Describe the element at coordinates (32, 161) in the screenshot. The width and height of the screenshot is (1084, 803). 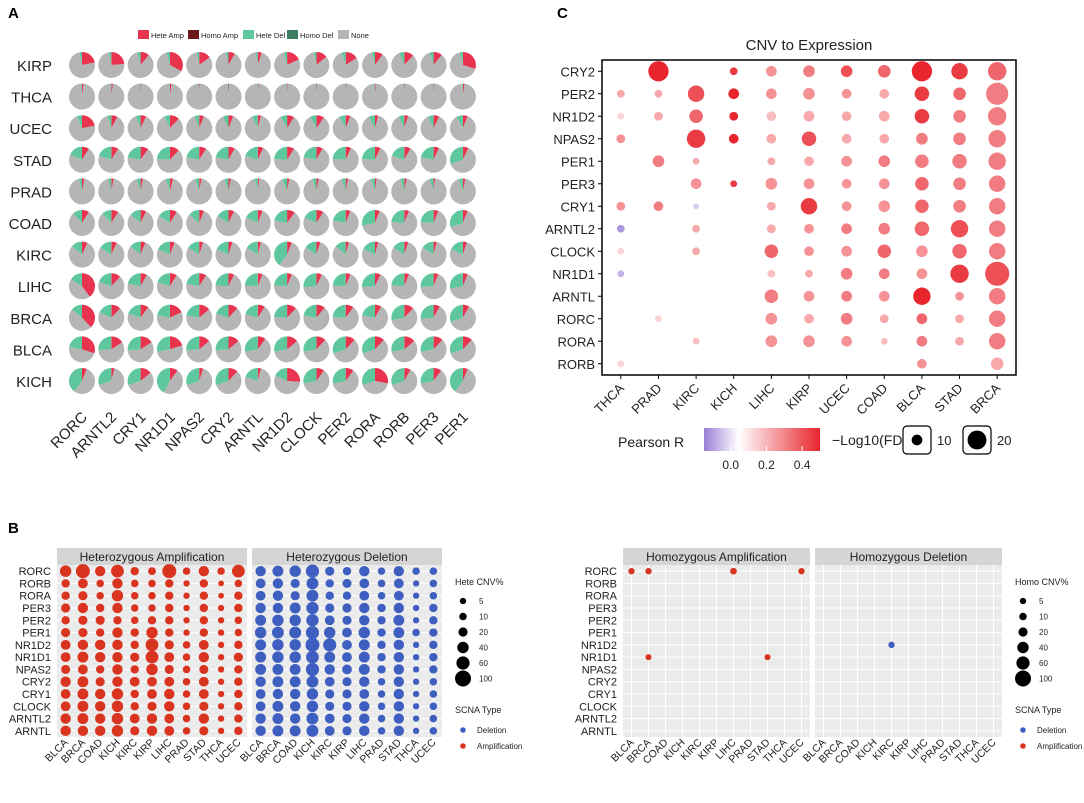
I see `row-label: STAD` at that location.